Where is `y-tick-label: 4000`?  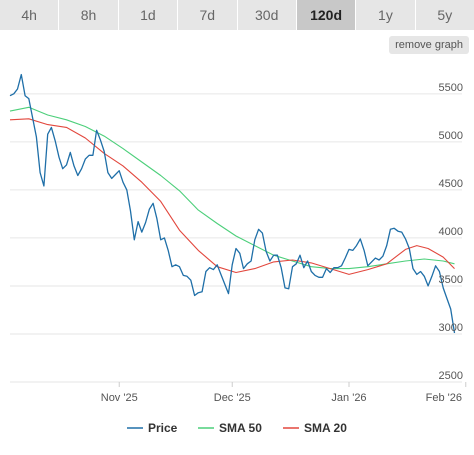 y-tick-label: 4000 is located at coordinates (451, 232).